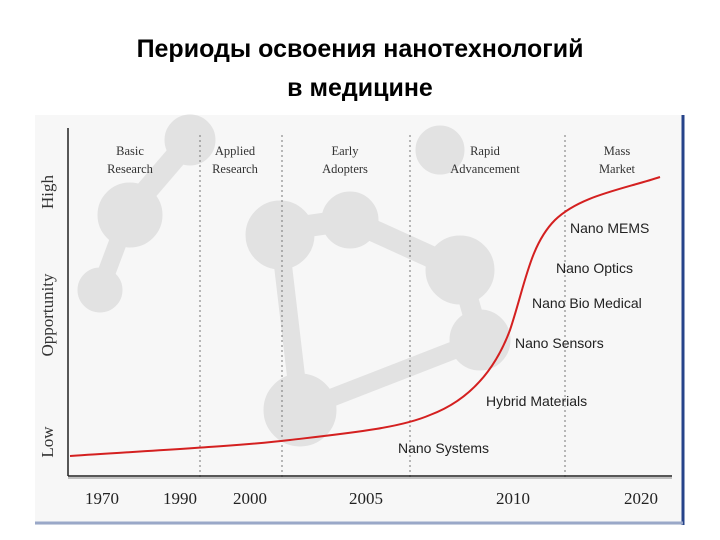  Describe the element at coordinates (485, 151) in the screenshot. I see `phase-label: Rapid` at that location.